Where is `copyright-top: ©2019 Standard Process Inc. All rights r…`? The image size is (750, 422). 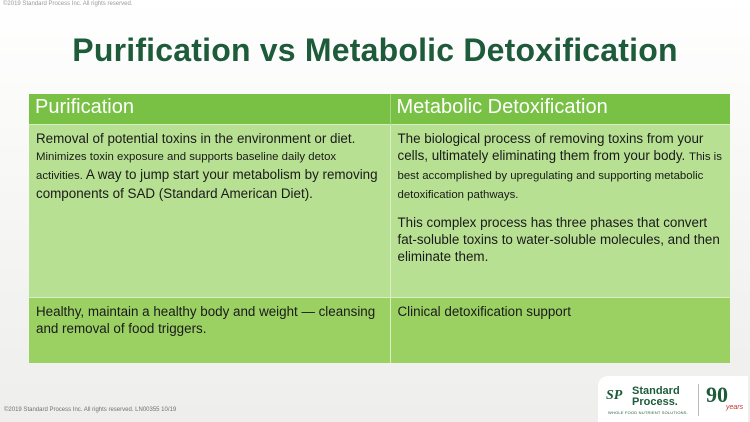 copyright-top: ©2019 Standard Process Inc. All rights r… is located at coordinates (68, 4).